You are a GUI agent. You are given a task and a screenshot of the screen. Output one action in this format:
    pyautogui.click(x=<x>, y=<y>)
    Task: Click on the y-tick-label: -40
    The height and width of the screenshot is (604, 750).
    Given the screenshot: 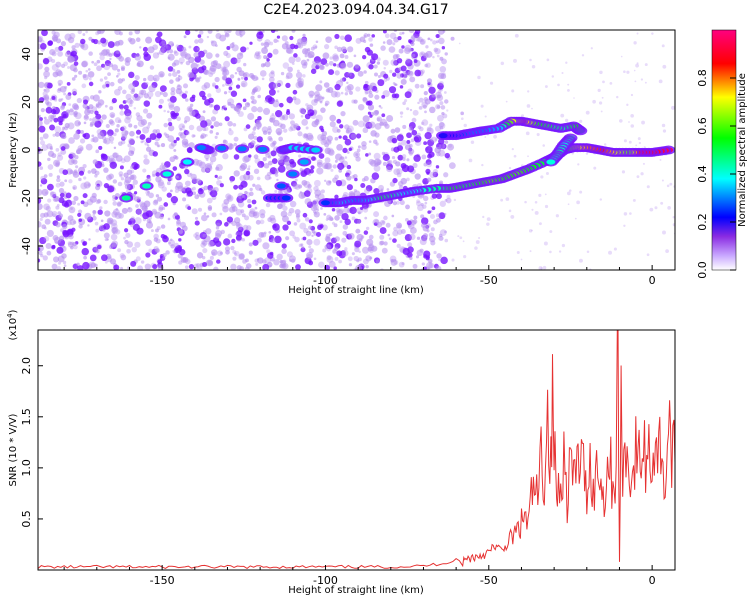 What is the action you would take?
    pyautogui.click(x=26, y=246)
    